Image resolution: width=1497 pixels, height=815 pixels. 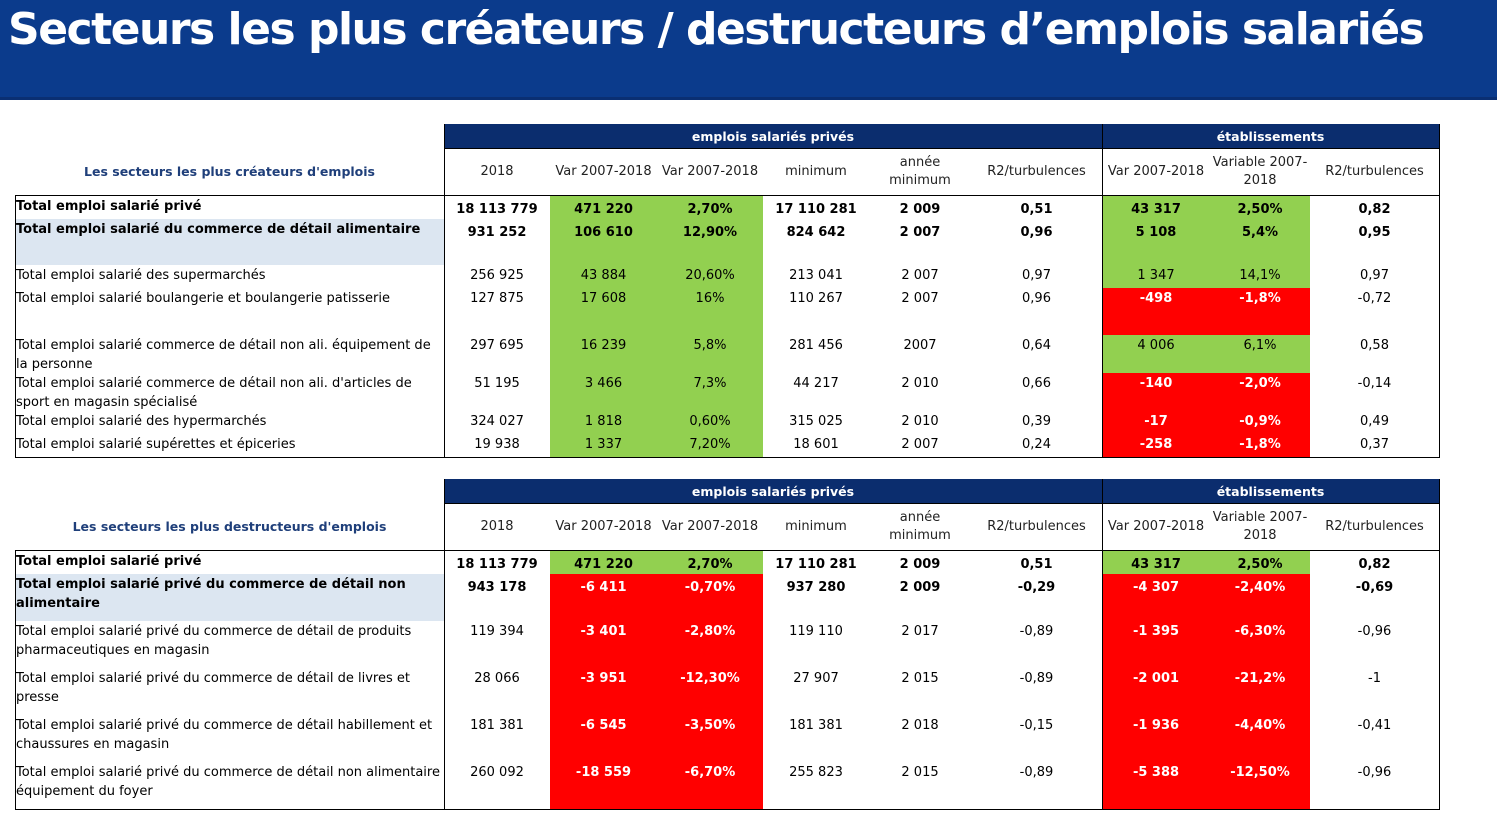 What do you see at coordinates (920, 678) in the screenshot?
I see `table-cell: 2 015` at bounding box center [920, 678].